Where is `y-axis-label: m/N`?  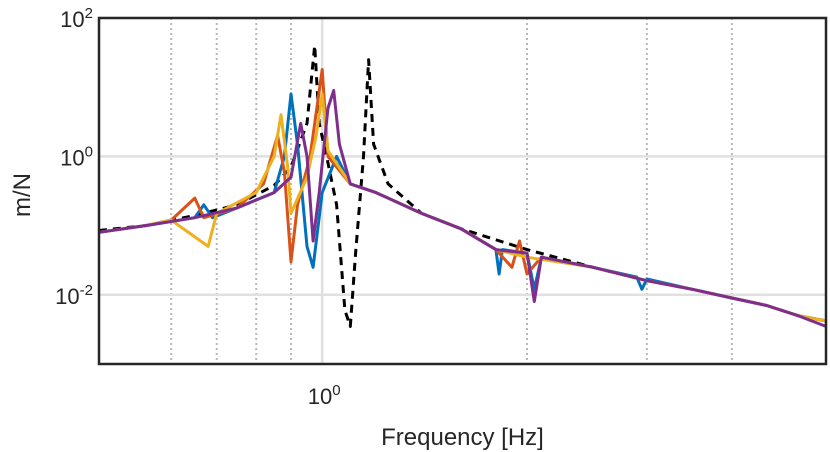
y-axis-label: m/N is located at coordinates (22, 195).